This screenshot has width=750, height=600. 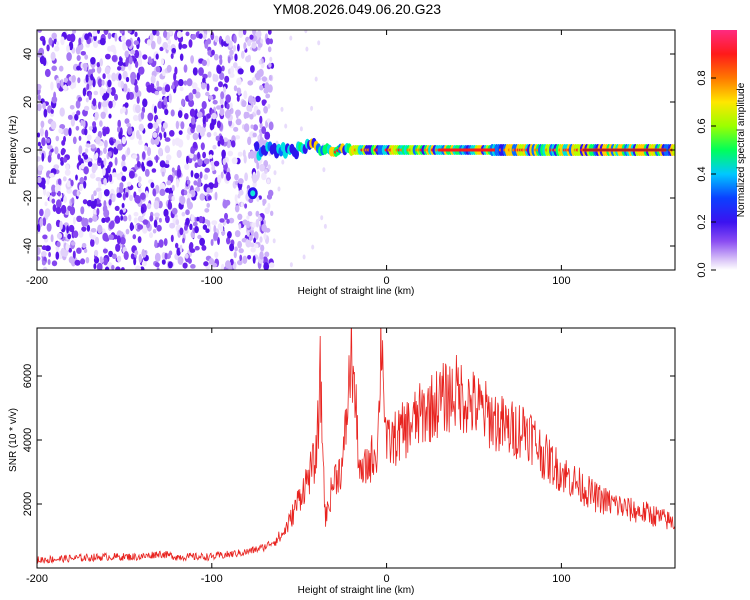 What do you see at coordinates (702, 125) in the screenshot?
I see `colorbar-tick-label: 0.6` at bounding box center [702, 125].